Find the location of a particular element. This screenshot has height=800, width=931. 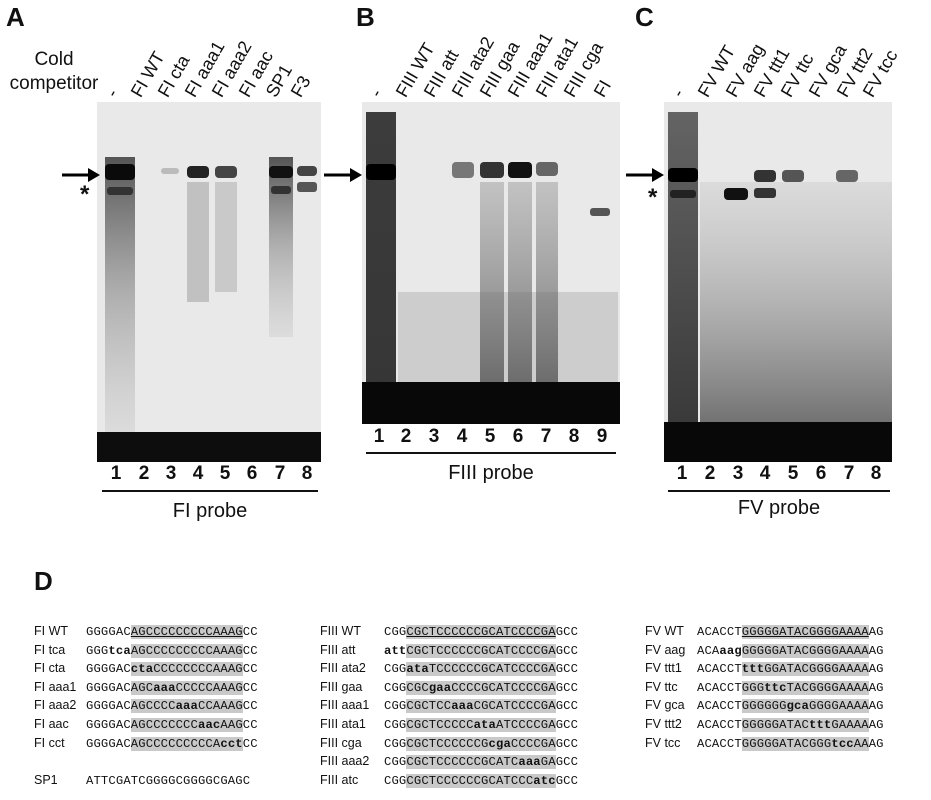

sequence-text: CGGataTCCCCCCGCATCCCCGAGCC is located at coordinates (481, 669).